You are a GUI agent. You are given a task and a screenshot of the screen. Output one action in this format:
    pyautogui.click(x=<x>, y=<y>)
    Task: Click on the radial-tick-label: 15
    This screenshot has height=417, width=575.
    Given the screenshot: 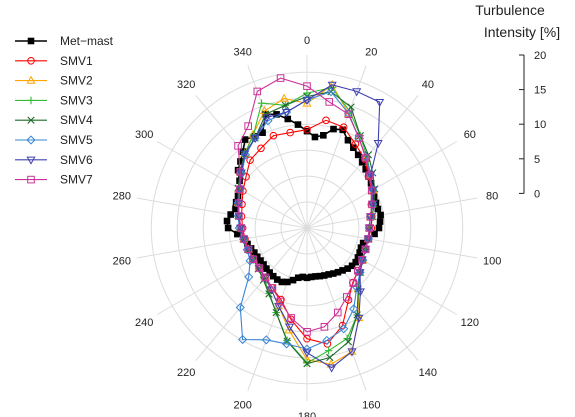 What is the action you would take?
    pyautogui.click(x=540, y=91)
    